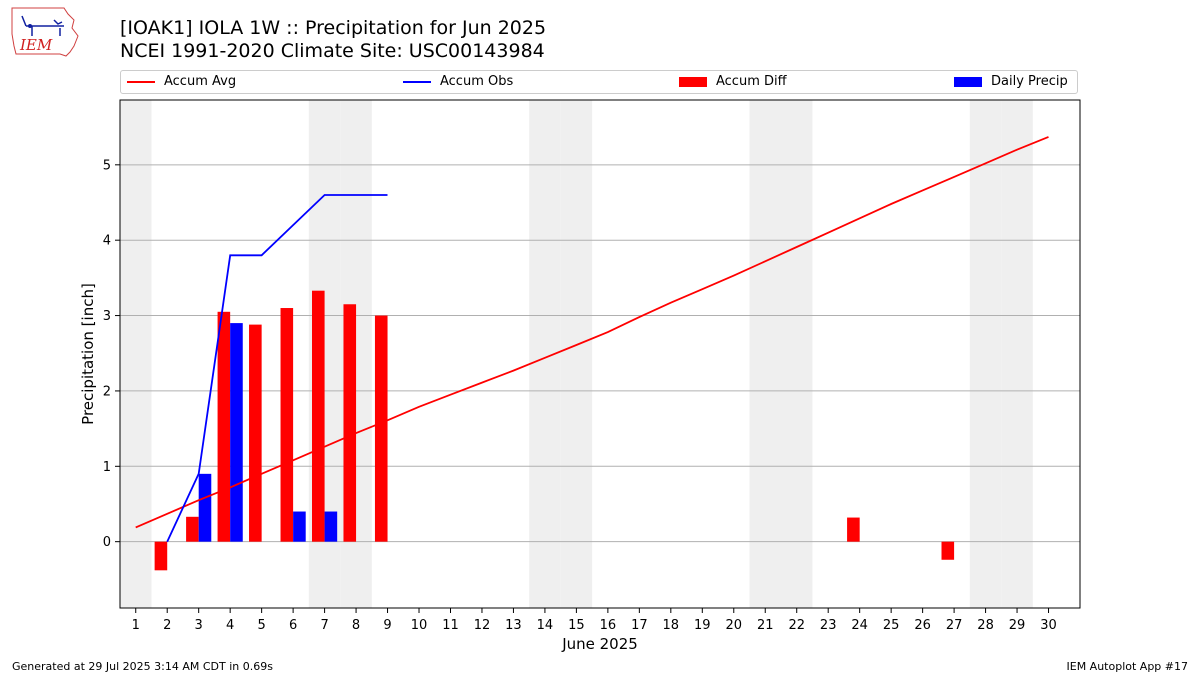 The height and width of the screenshot is (675, 1200). Describe the element at coordinates (639, 625) in the screenshot. I see `x-tick-label: 17` at that location.